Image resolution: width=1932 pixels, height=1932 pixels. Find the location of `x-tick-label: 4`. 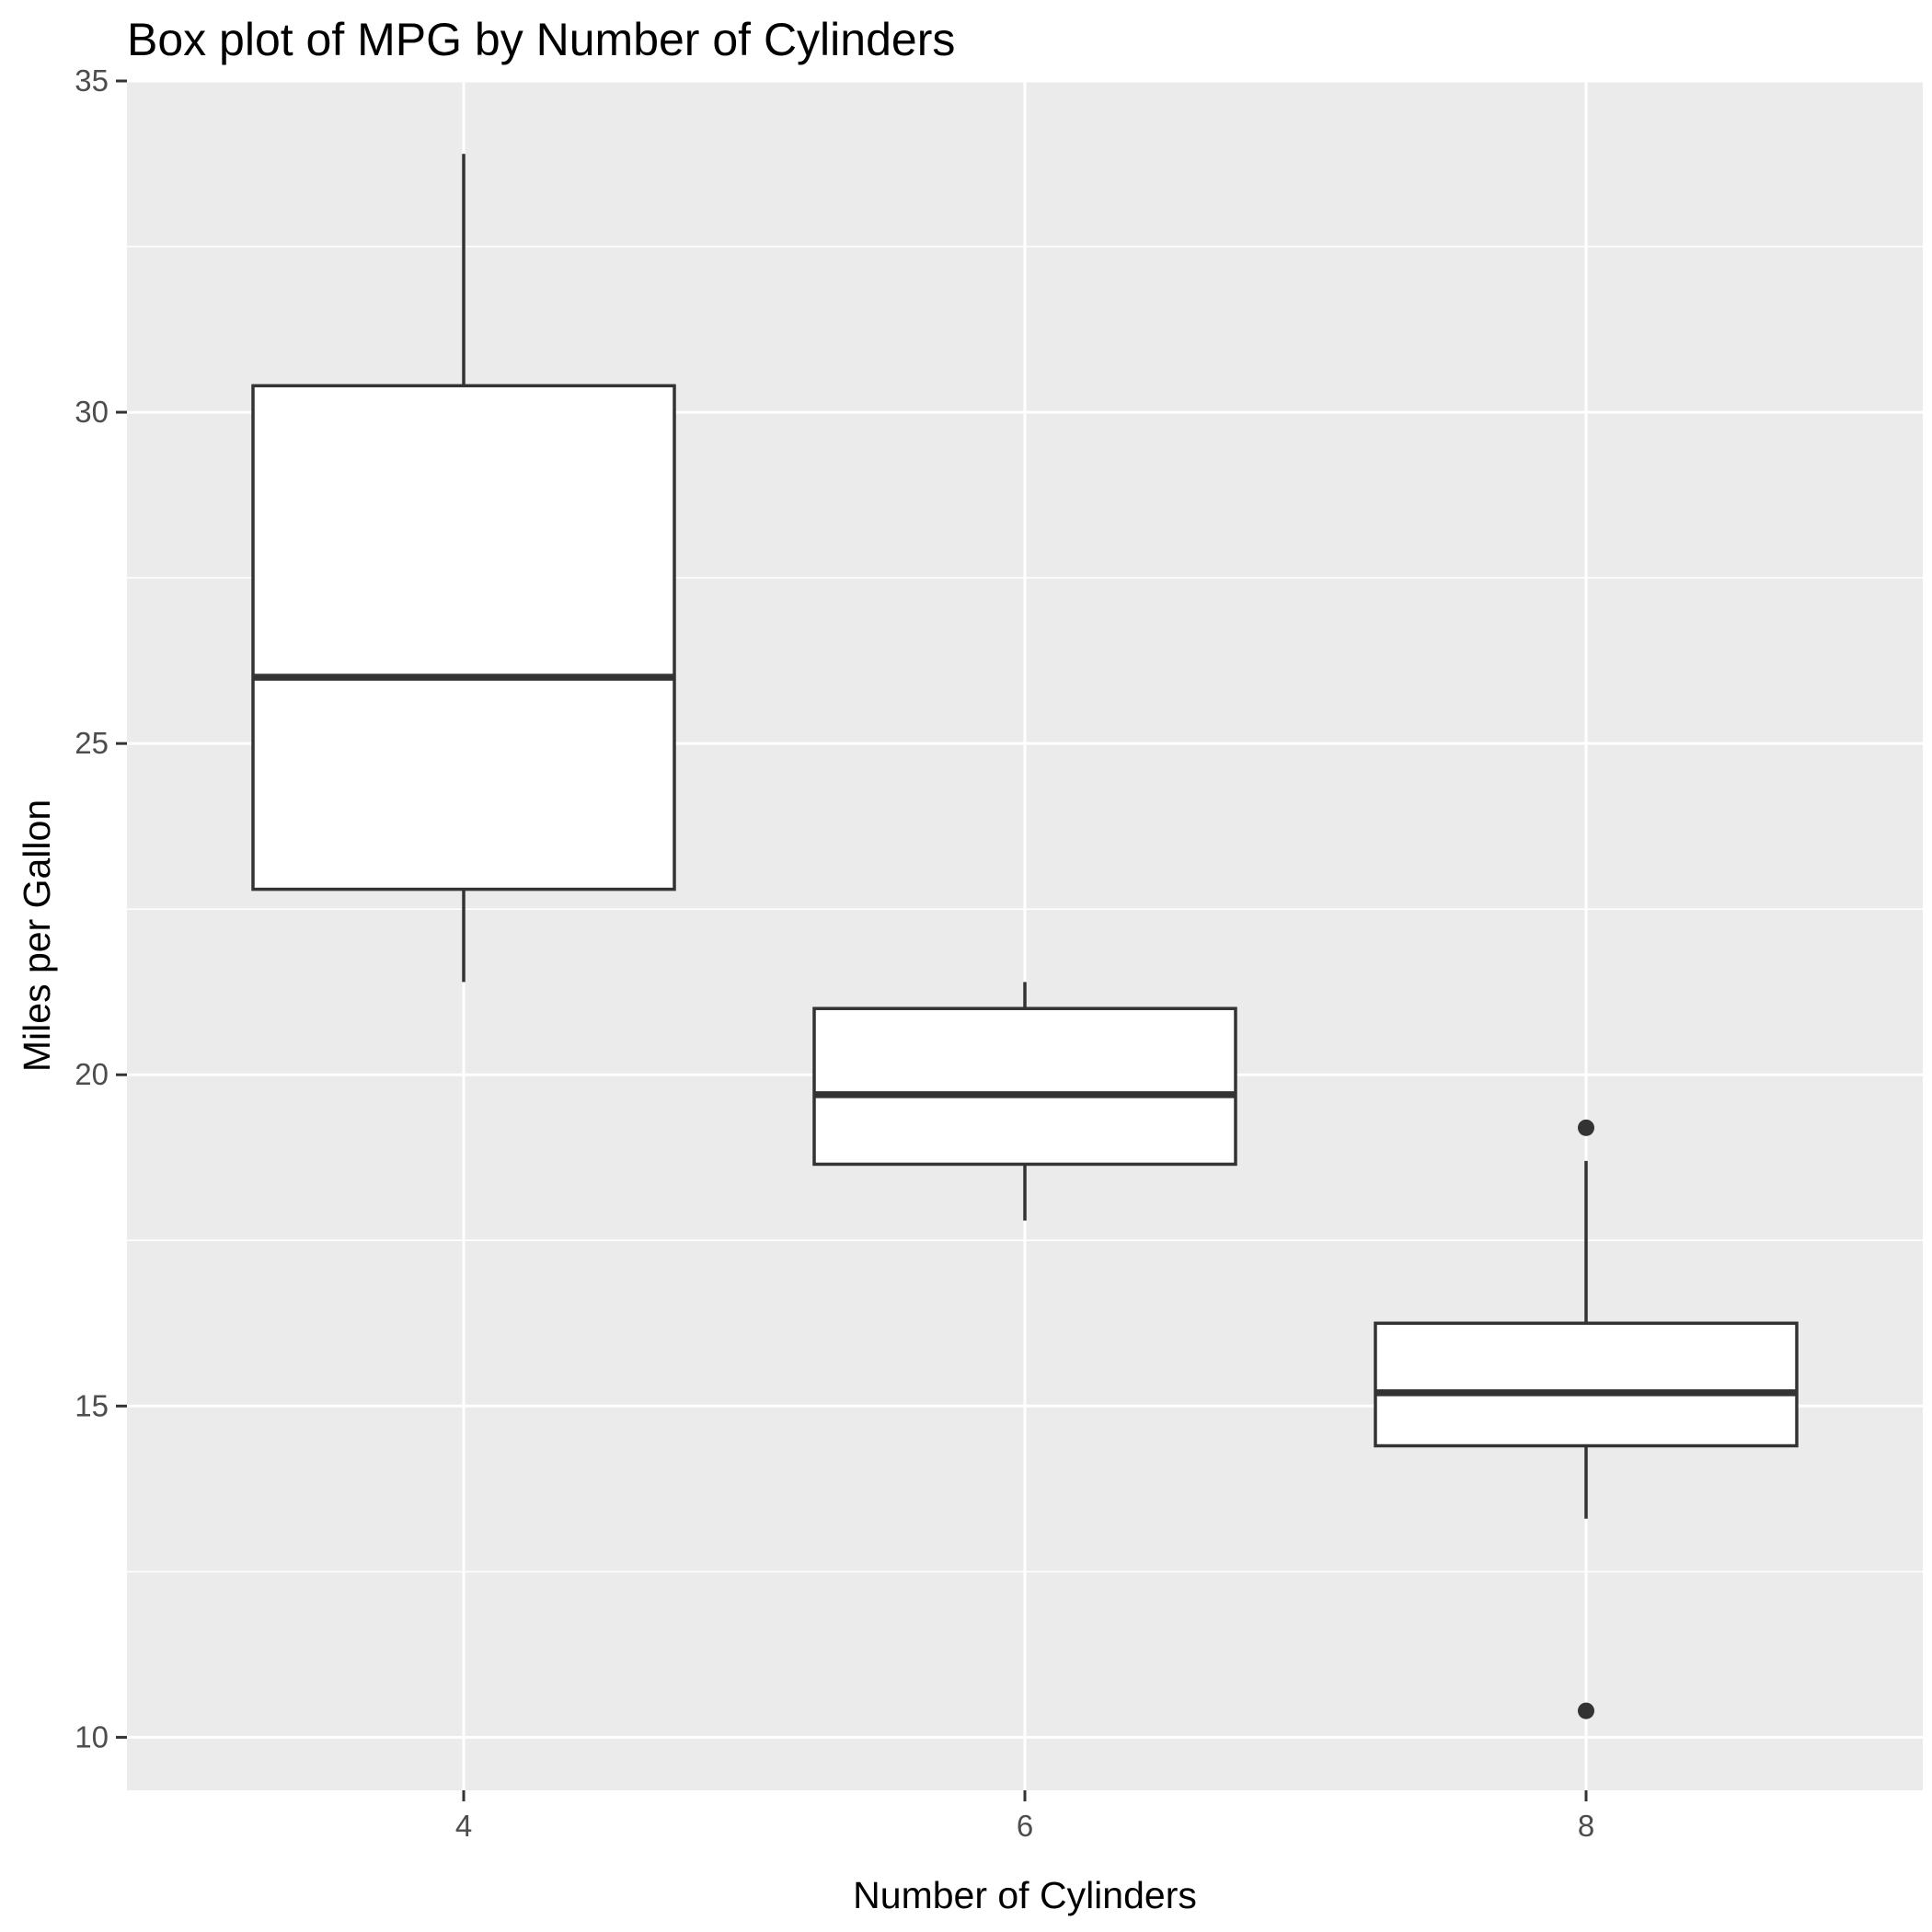

x-tick-label: 4 is located at coordinates (463, 1826).